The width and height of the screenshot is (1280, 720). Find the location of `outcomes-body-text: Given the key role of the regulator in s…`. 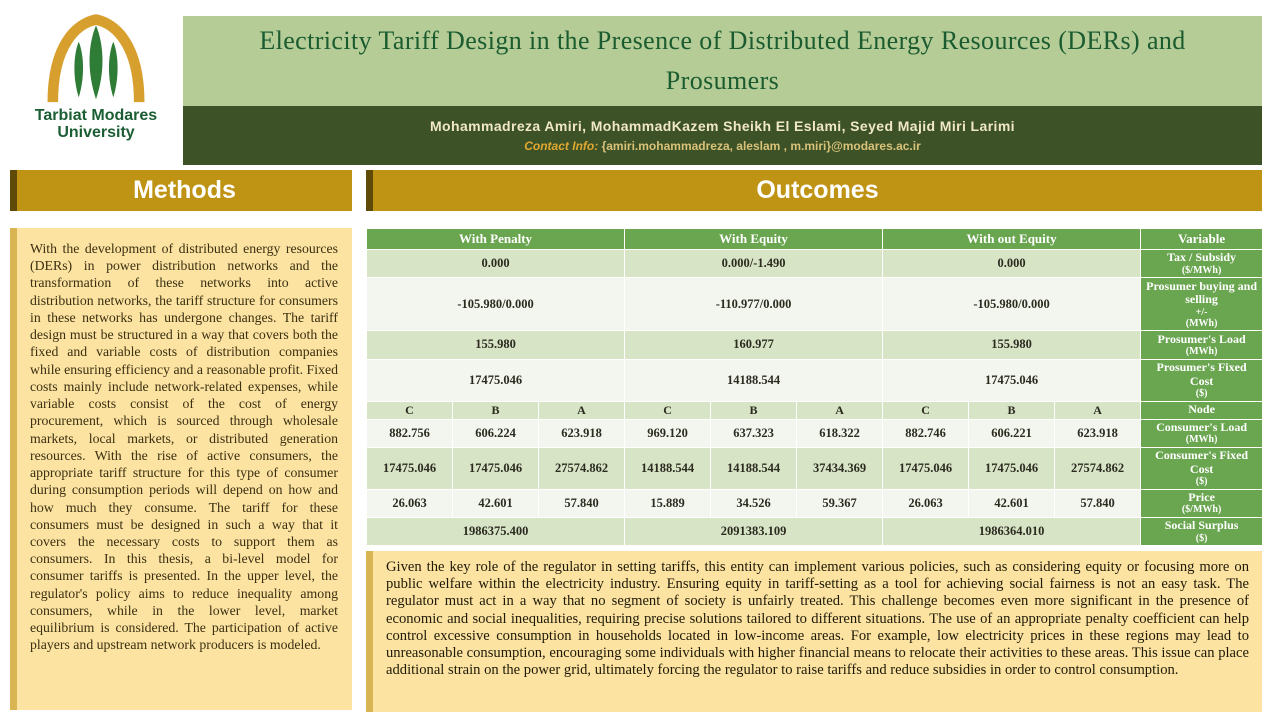

outcomes-body-text: Given the key role of the regulator in s… is located at coordinates (817, 619).